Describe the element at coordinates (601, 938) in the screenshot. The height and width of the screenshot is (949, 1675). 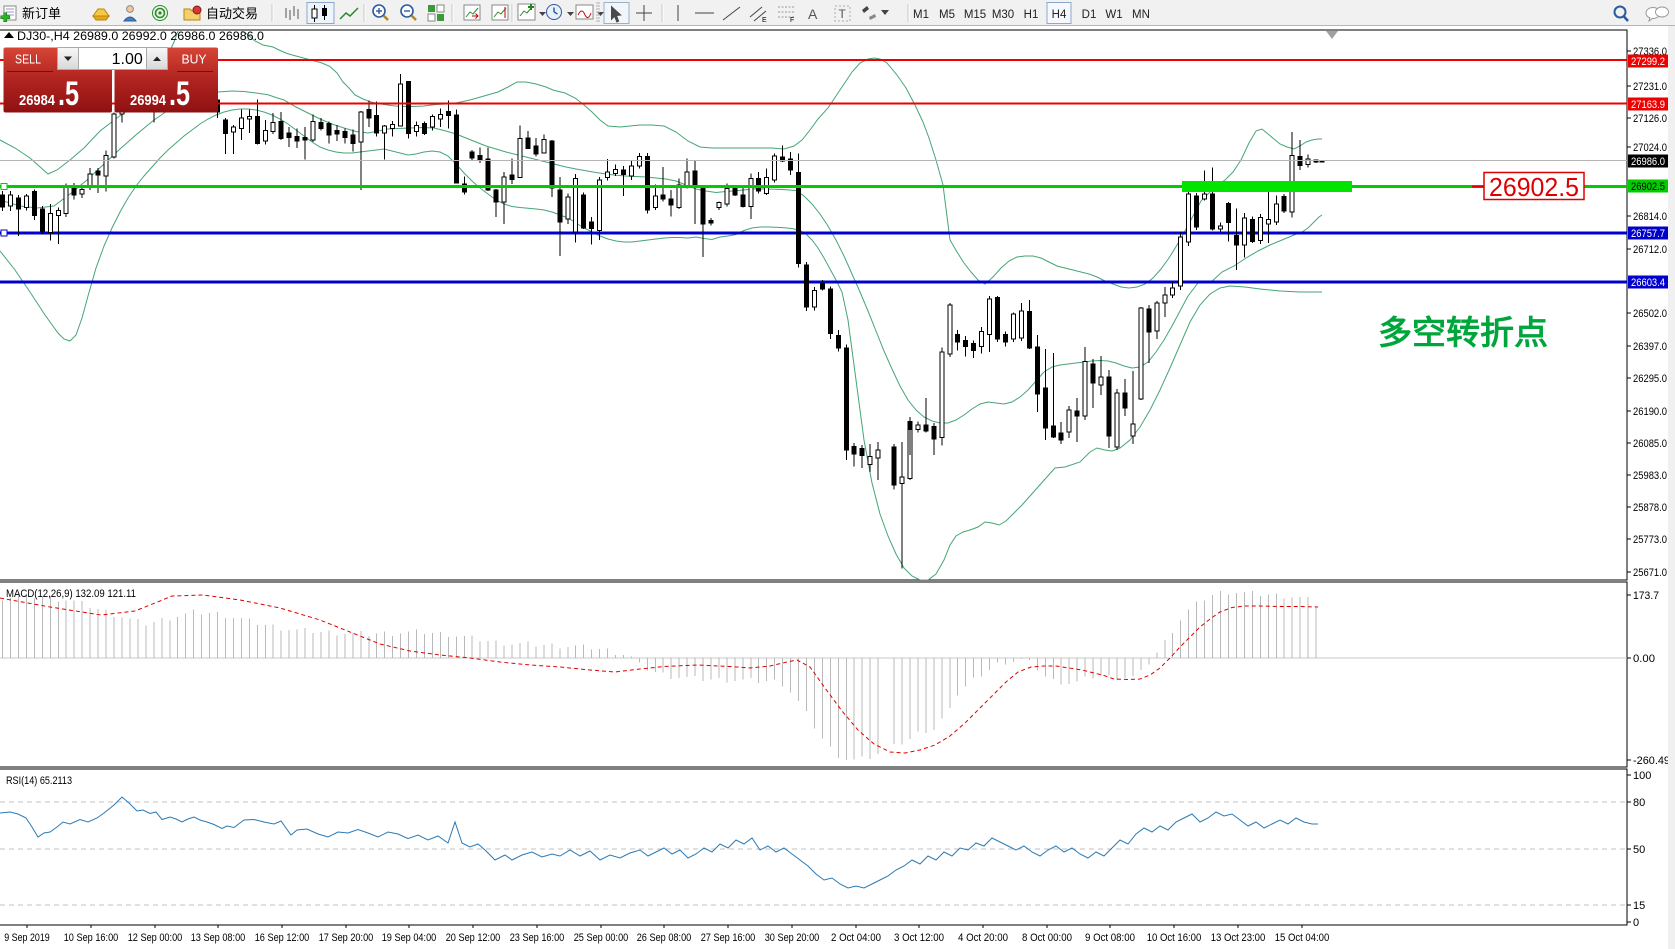
I see `svg-text: 25 Sep 00:00` at that location.